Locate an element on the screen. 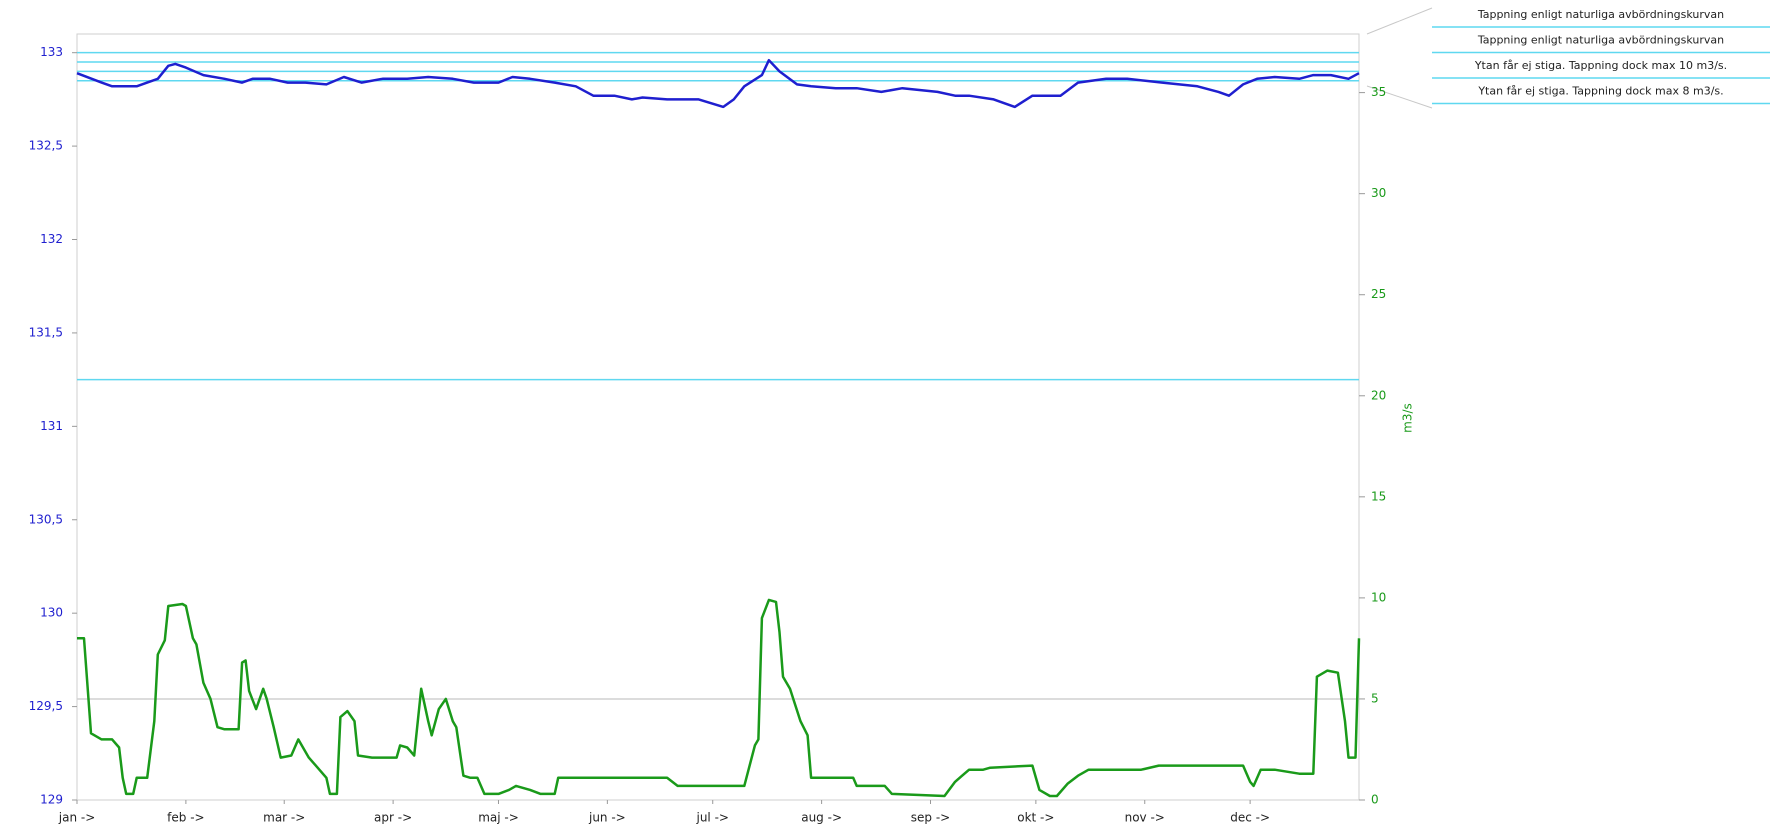  y-tick-label: 131 is located at coordinates (51, 426).